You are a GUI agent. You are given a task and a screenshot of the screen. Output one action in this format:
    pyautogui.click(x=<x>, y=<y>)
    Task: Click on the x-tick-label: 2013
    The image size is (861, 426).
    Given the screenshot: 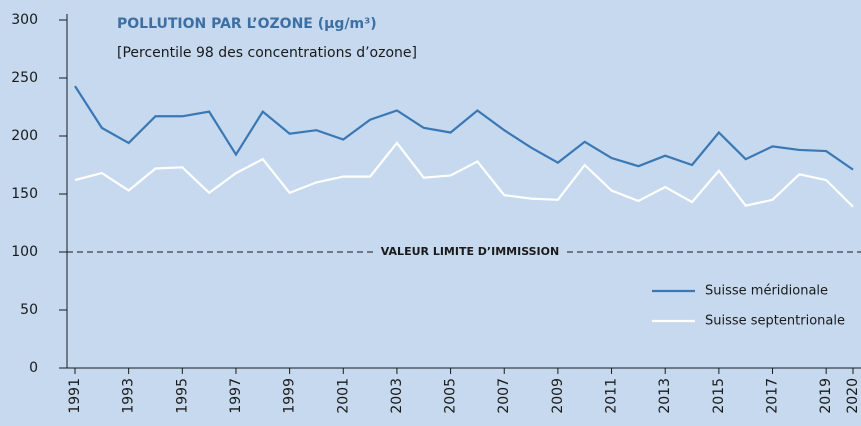 What is the action you would take?
    pyautogui.click(x=665, y=396)
    